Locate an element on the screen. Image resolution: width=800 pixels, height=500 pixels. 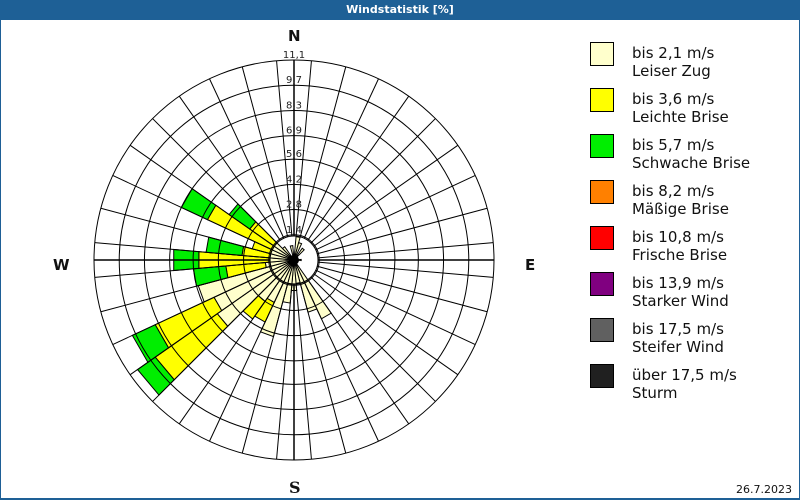
legend-name-label: Schwache Brise is located at coordinates (691, 163).